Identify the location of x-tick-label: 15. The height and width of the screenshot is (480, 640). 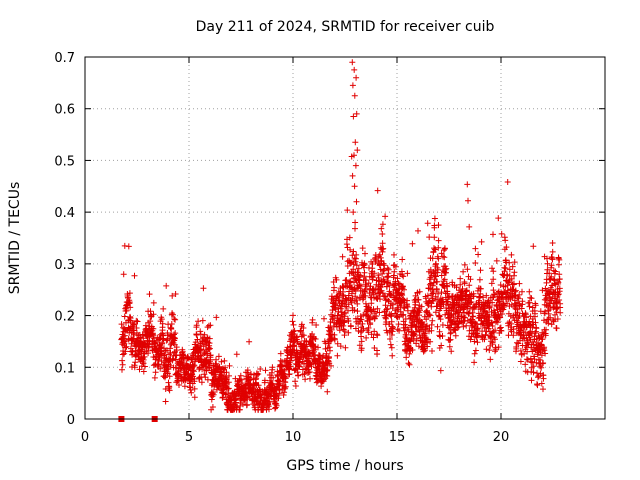
(397, 437).